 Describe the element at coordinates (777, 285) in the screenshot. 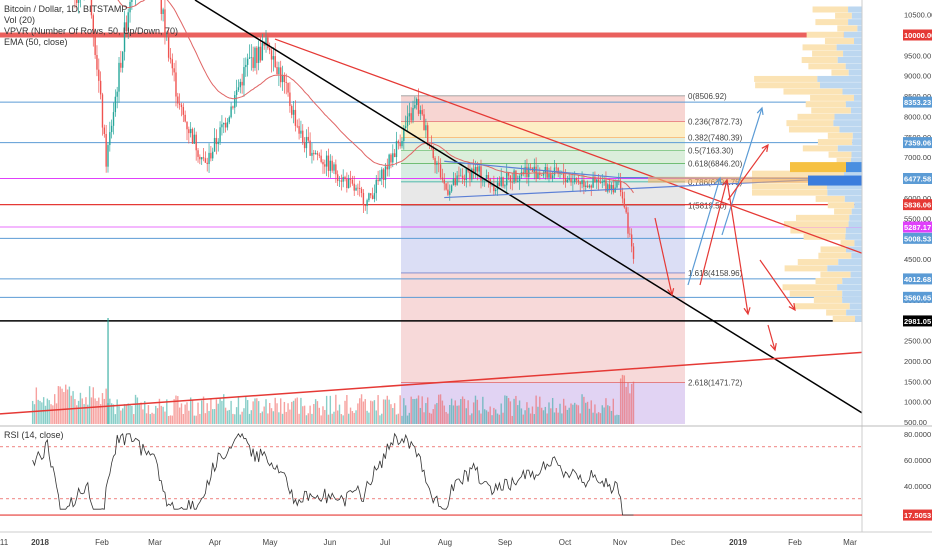

I see `red-arrow-right` at that location.